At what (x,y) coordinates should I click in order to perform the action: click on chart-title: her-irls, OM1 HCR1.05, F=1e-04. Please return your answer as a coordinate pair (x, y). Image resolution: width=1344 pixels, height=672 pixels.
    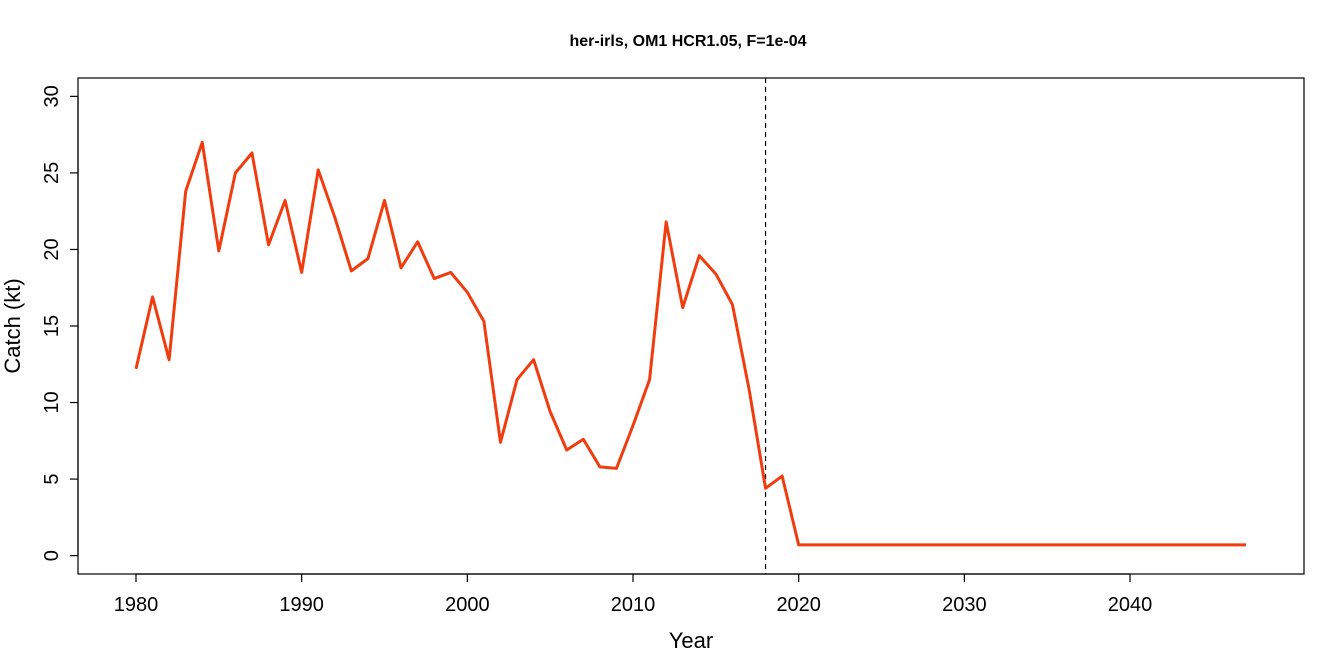
    Looking at the image, I should click on (688, 41).